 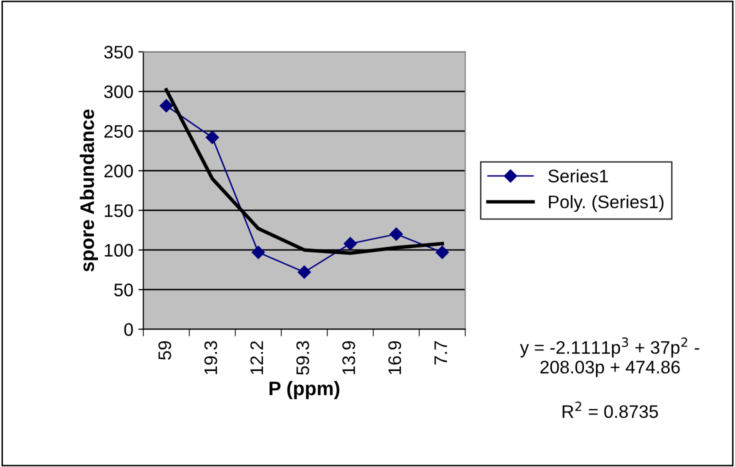 I want to click on y-tick-label: 150, so click(x=118, y=211).